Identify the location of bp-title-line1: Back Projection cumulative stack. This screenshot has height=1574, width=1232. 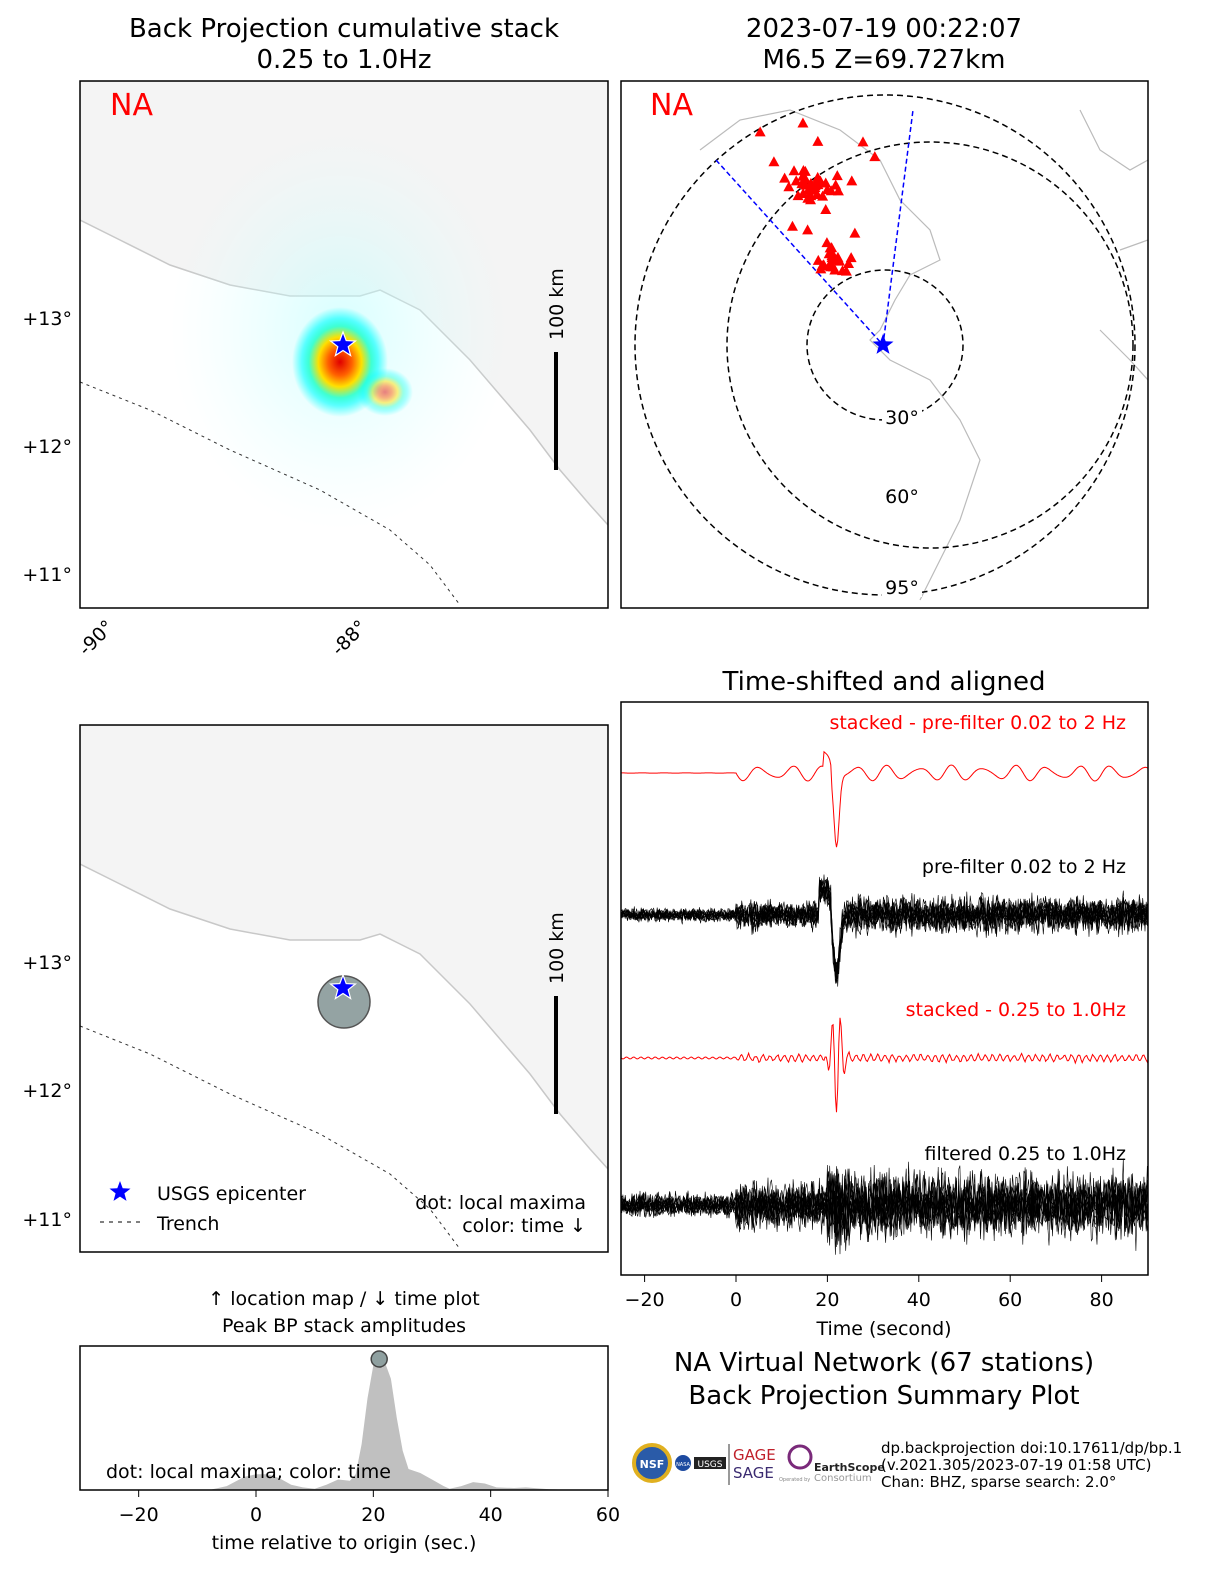
(344, 29).